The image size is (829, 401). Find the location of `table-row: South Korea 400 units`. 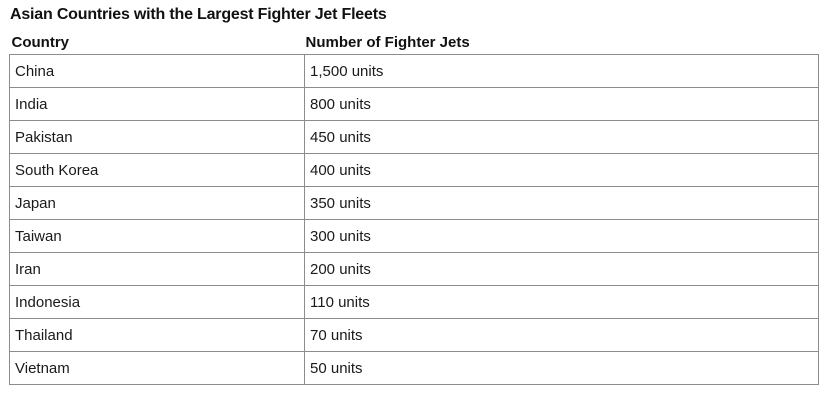

table-row: South Korea 400 units is located at coordinates (414, 170).